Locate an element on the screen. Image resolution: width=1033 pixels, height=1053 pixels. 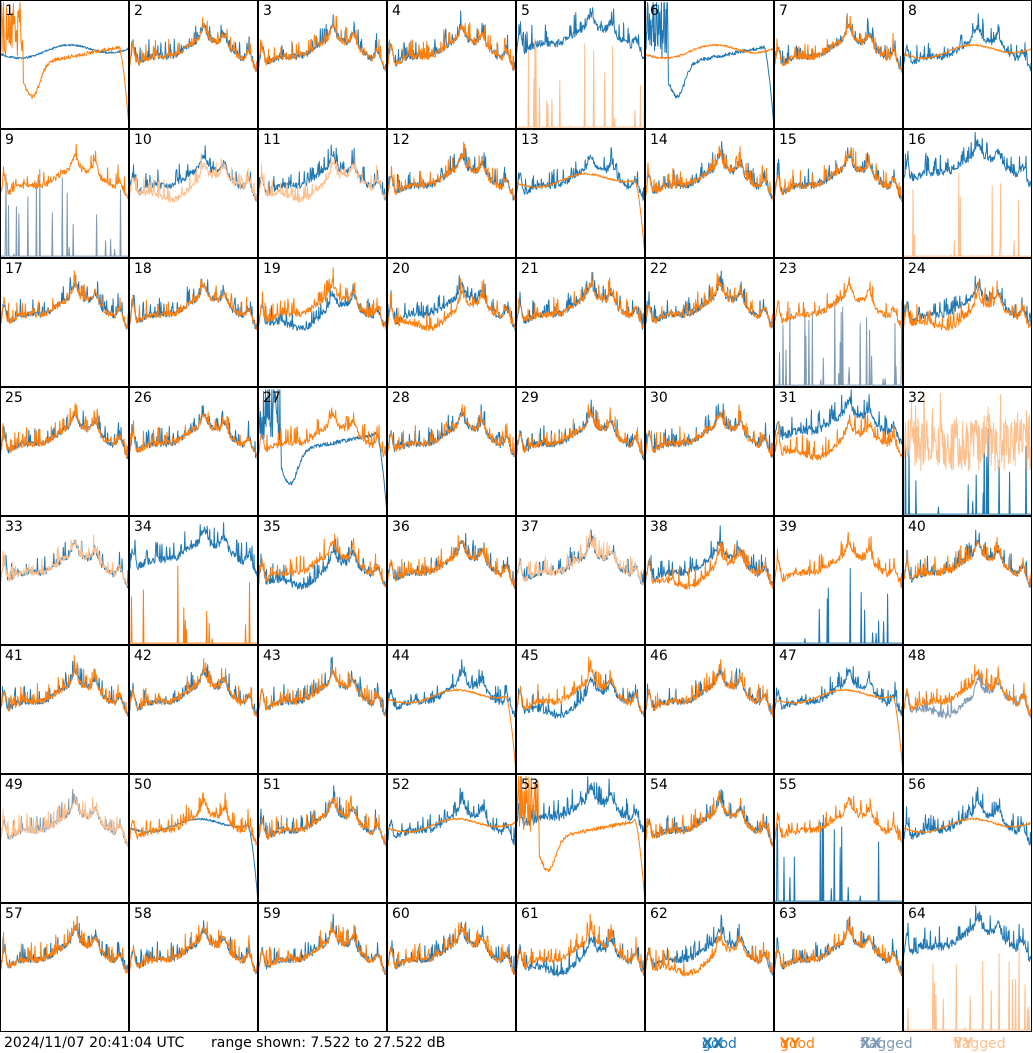
spectrum-panel-20: 20 is located at coordinates (451, 322).